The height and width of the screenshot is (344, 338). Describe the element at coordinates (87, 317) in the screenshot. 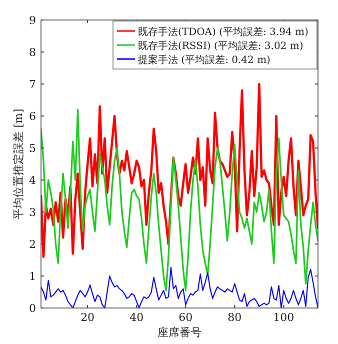

I see `x-tick-label: 20` at that location.